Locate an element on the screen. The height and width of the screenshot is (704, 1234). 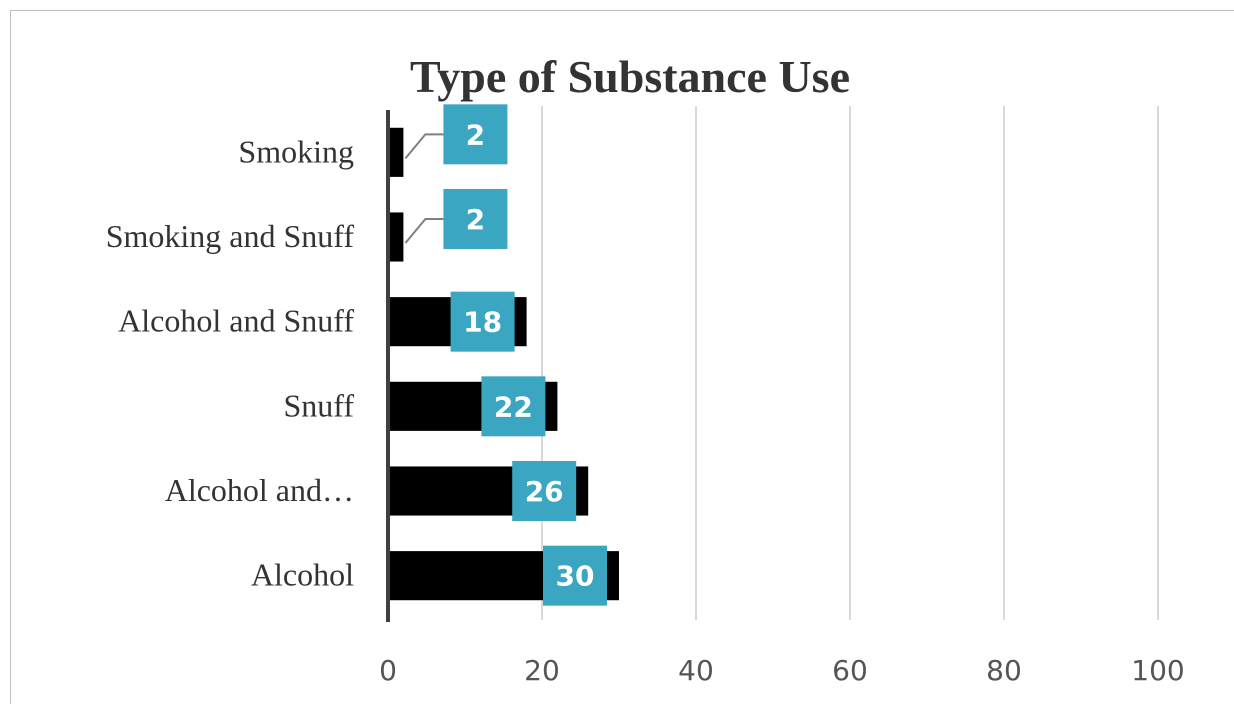
data-label: 18 is located at coordinates (482, 322).